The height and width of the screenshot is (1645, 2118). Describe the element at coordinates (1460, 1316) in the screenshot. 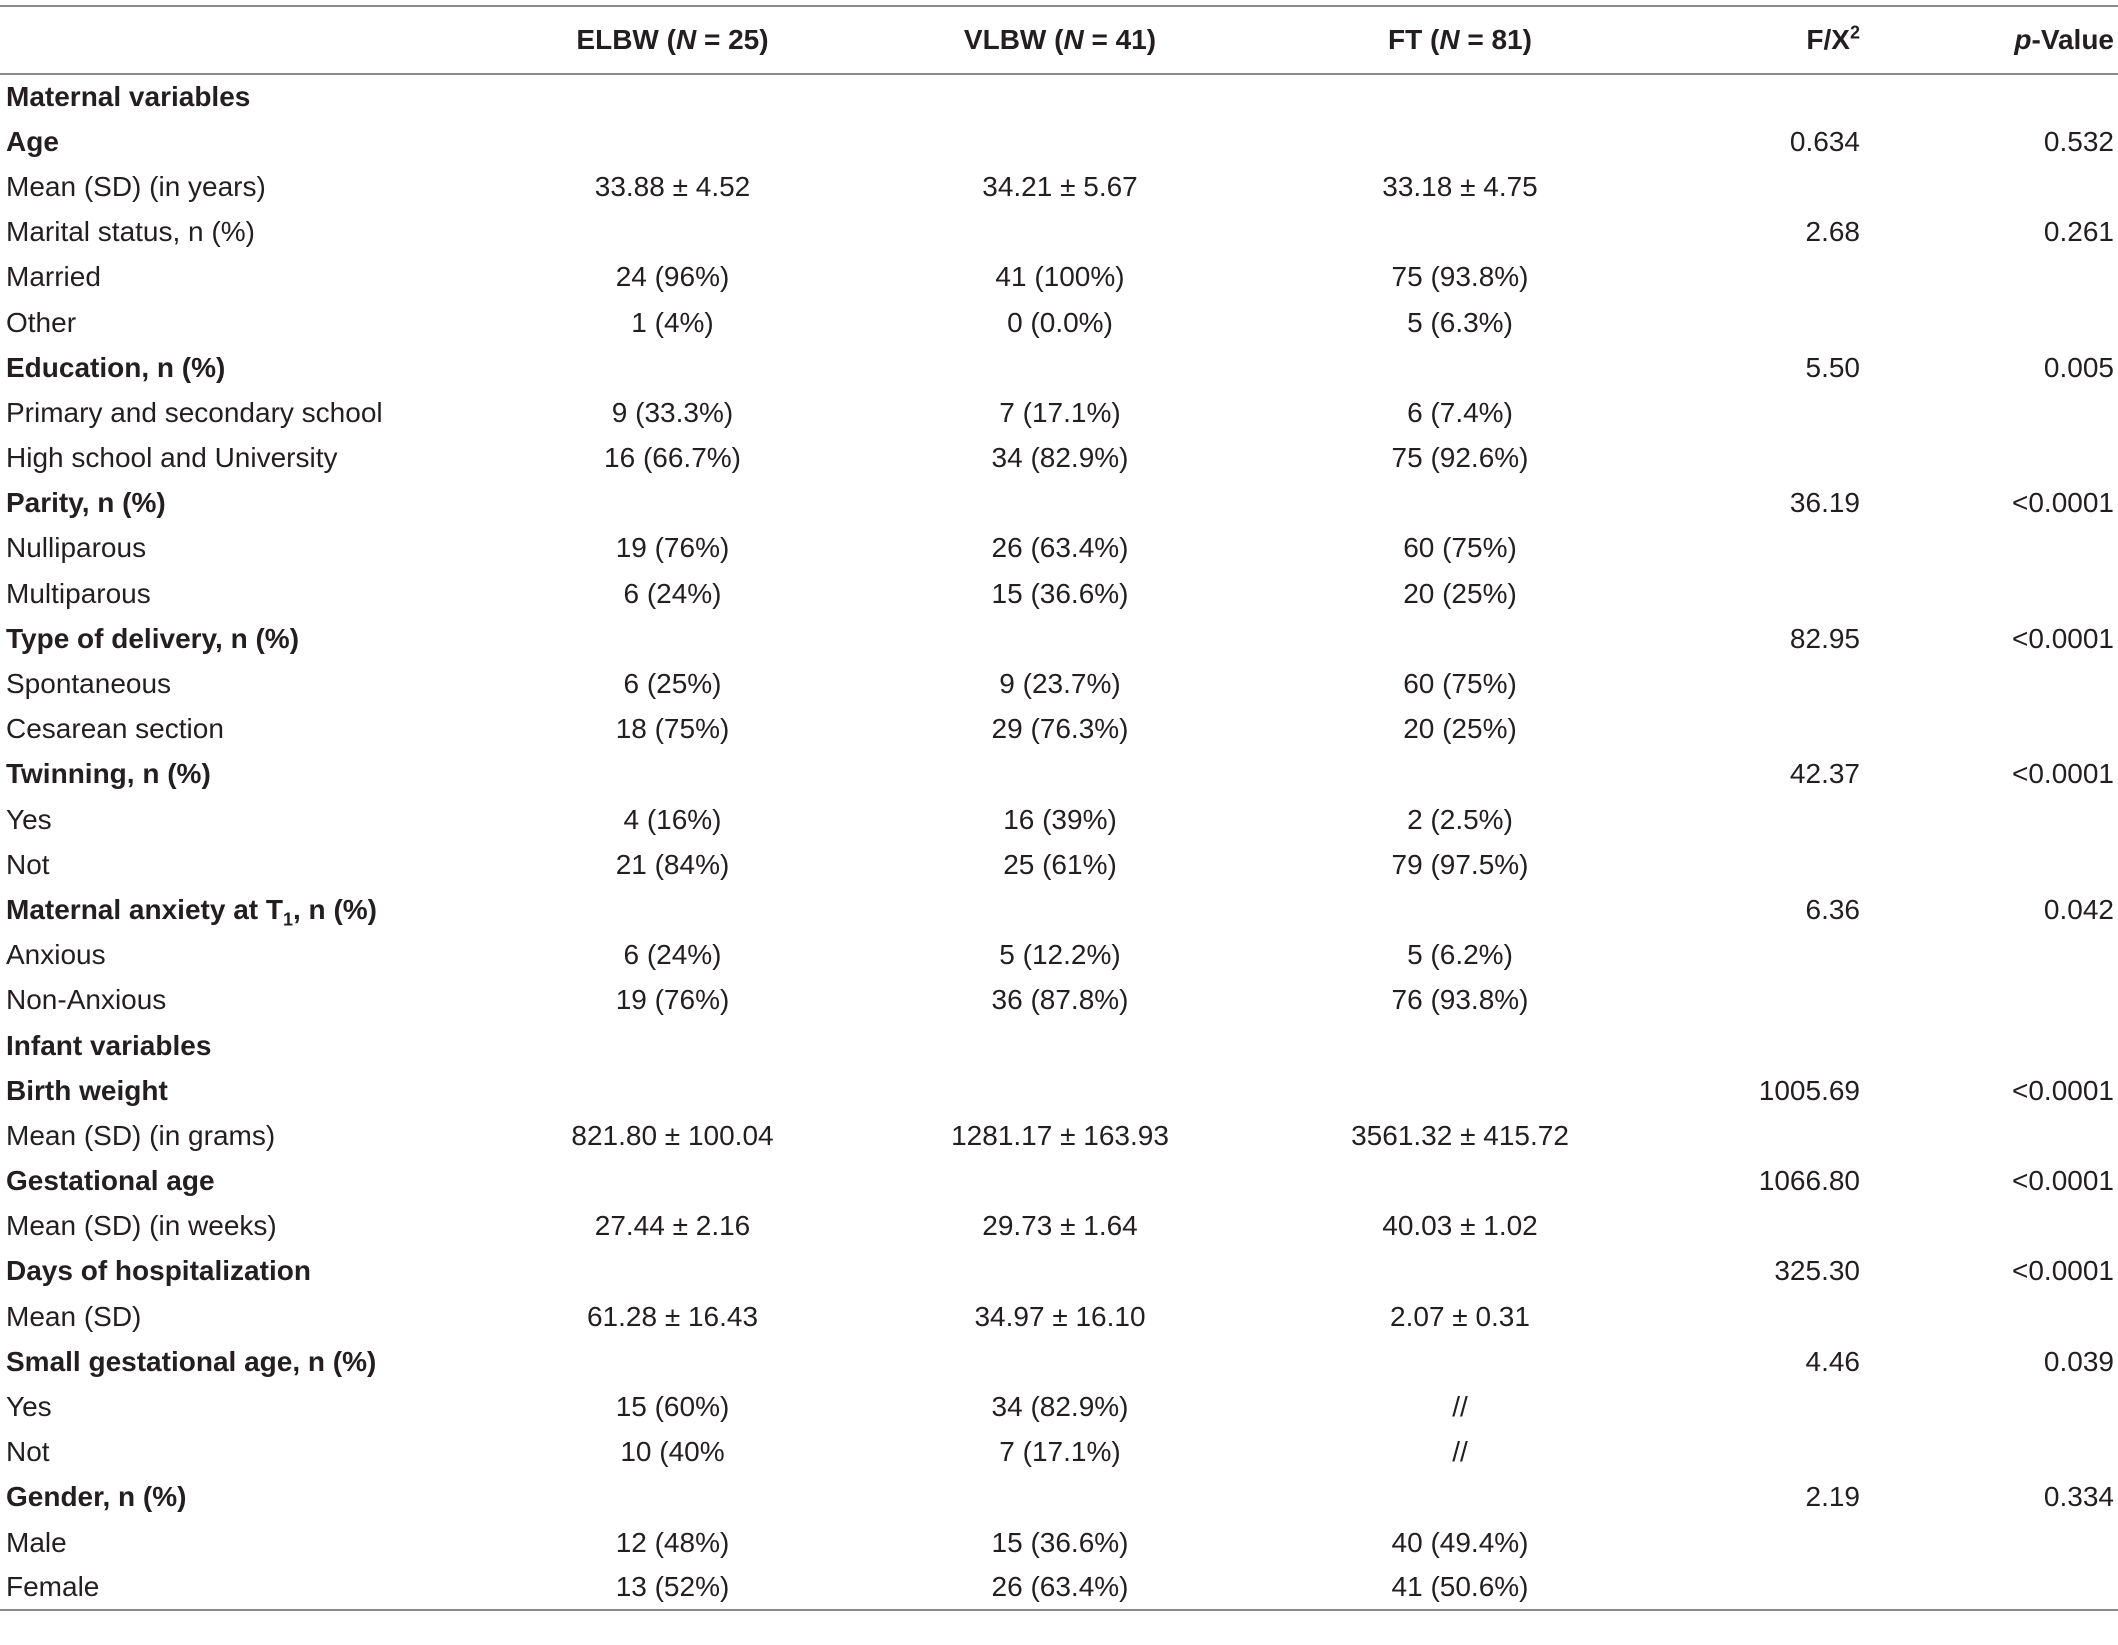

I see `cell-ft: 2.07 ± 0.31` at that location.